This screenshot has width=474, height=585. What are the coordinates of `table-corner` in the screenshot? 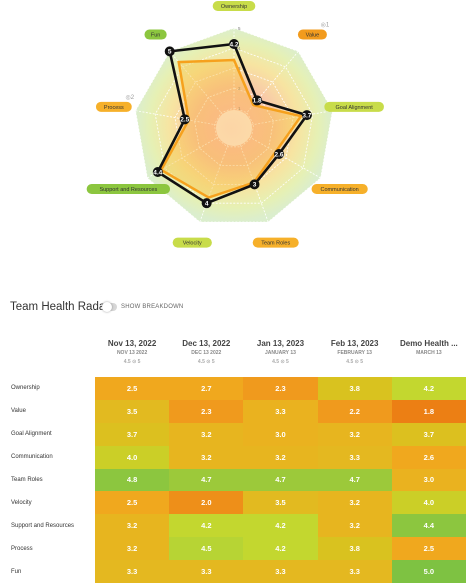 It's located at (51, 352).